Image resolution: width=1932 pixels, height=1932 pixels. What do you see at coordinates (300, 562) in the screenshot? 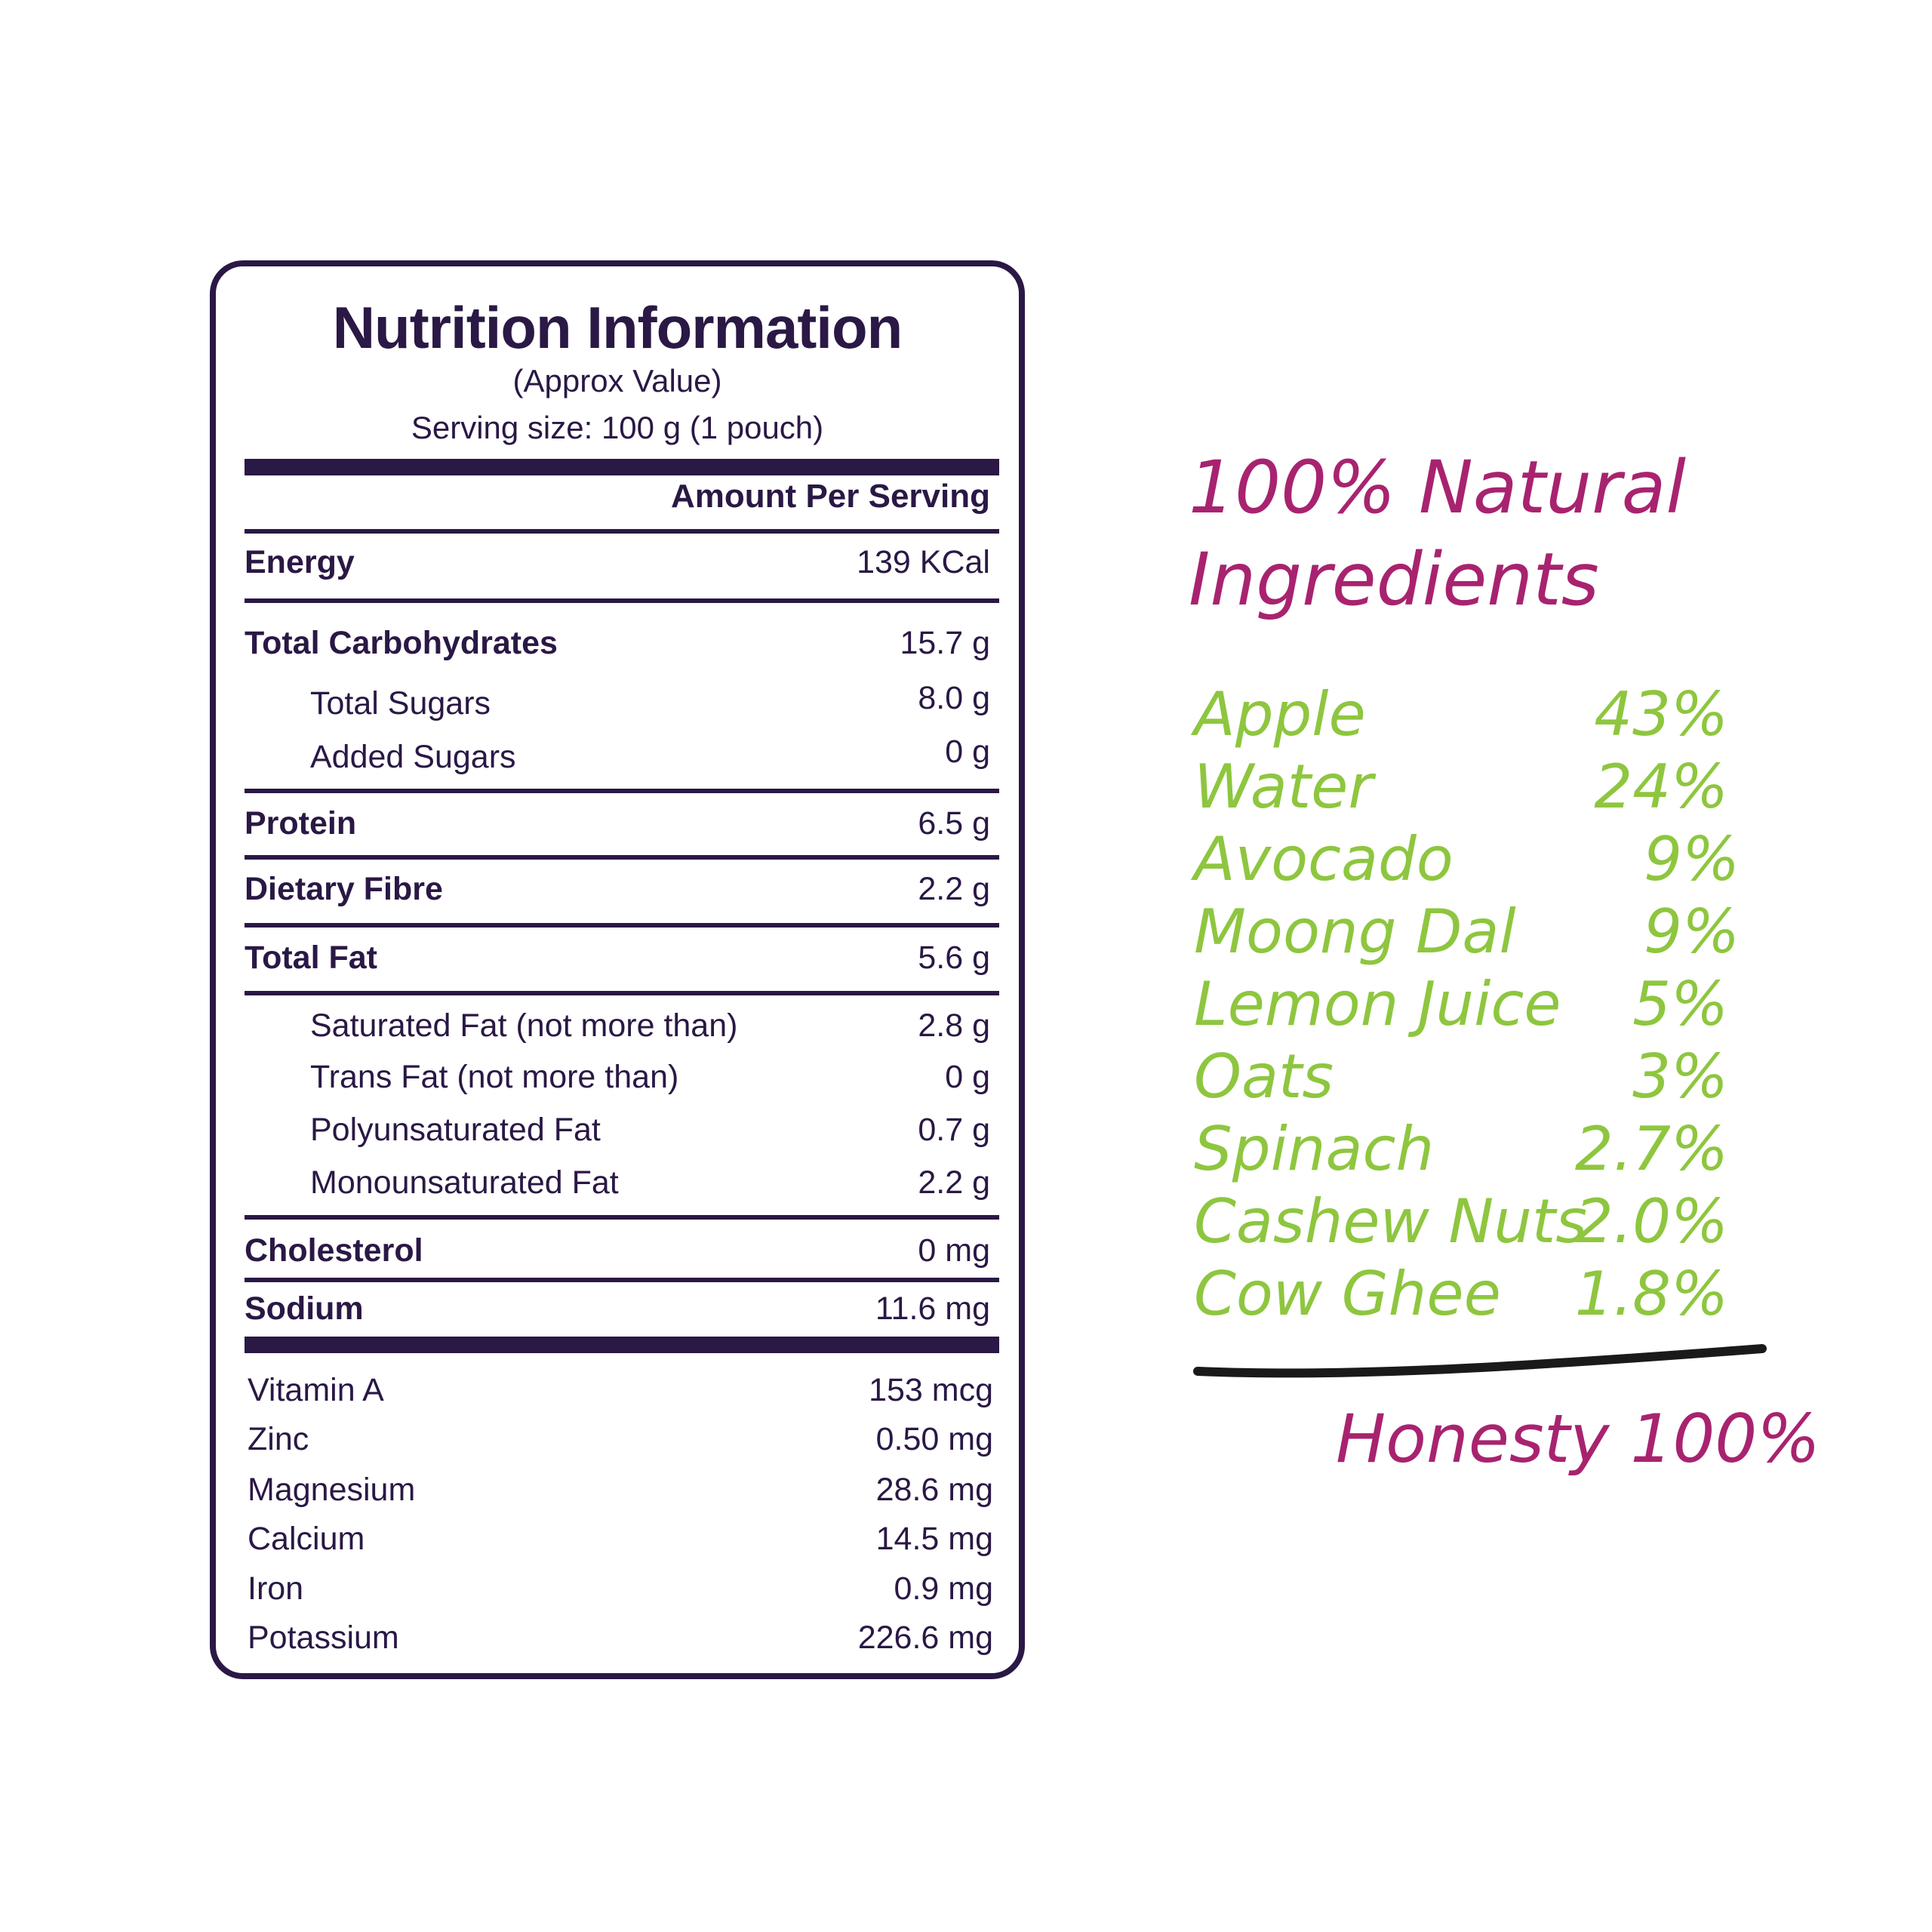
I see `row-label-energy: Energy` at bounding box center [300, 562].